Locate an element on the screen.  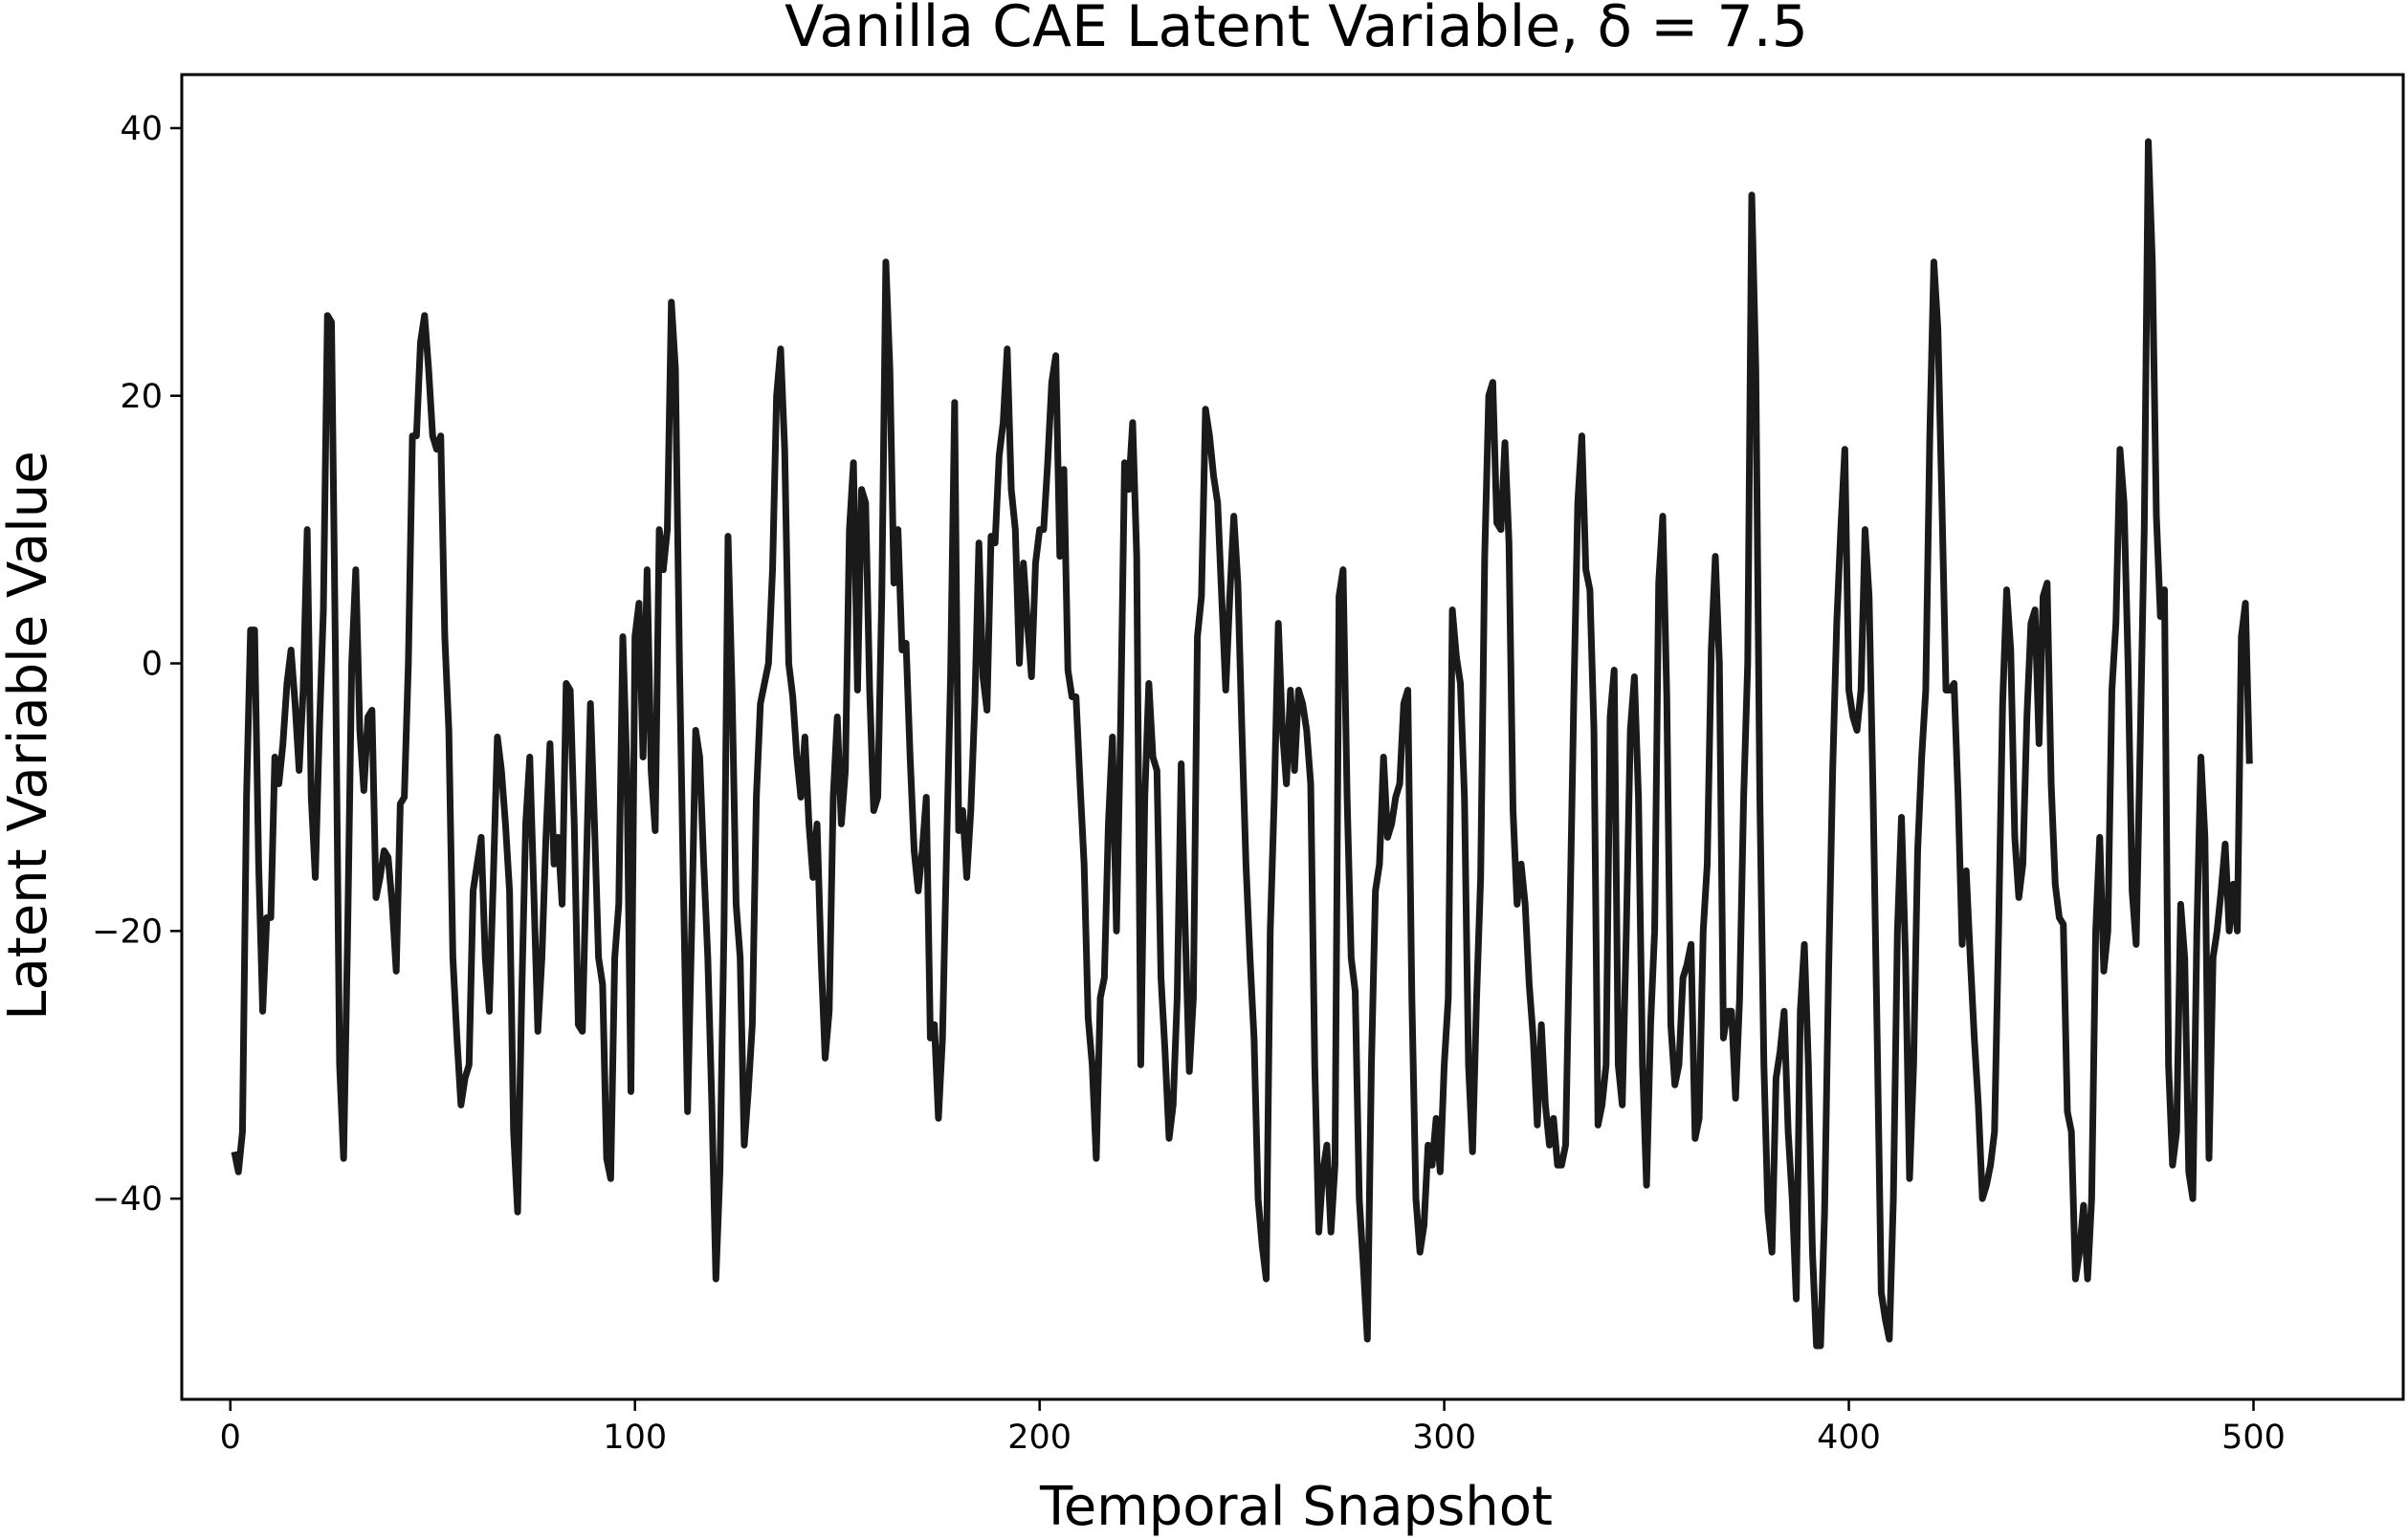
x-tick-label: 300 is located at coordinates (1444, 1438).